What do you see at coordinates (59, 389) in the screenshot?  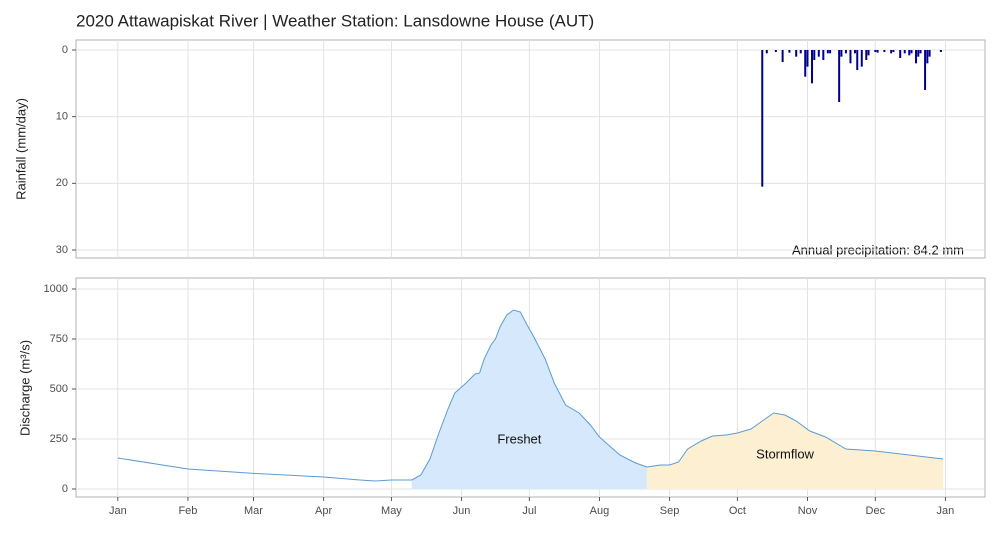 I see `y-tick-label: 500` at bounding box center [59, 389].